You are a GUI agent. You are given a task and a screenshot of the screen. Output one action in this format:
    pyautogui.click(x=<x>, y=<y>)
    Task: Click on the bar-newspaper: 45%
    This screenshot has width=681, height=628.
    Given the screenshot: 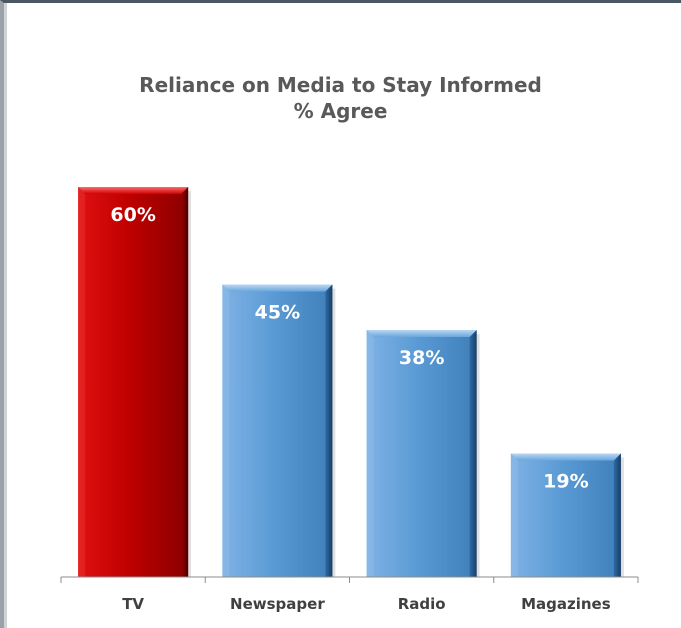 What is the action you would take?
    pyautogui.click(x=279, y=430)
    